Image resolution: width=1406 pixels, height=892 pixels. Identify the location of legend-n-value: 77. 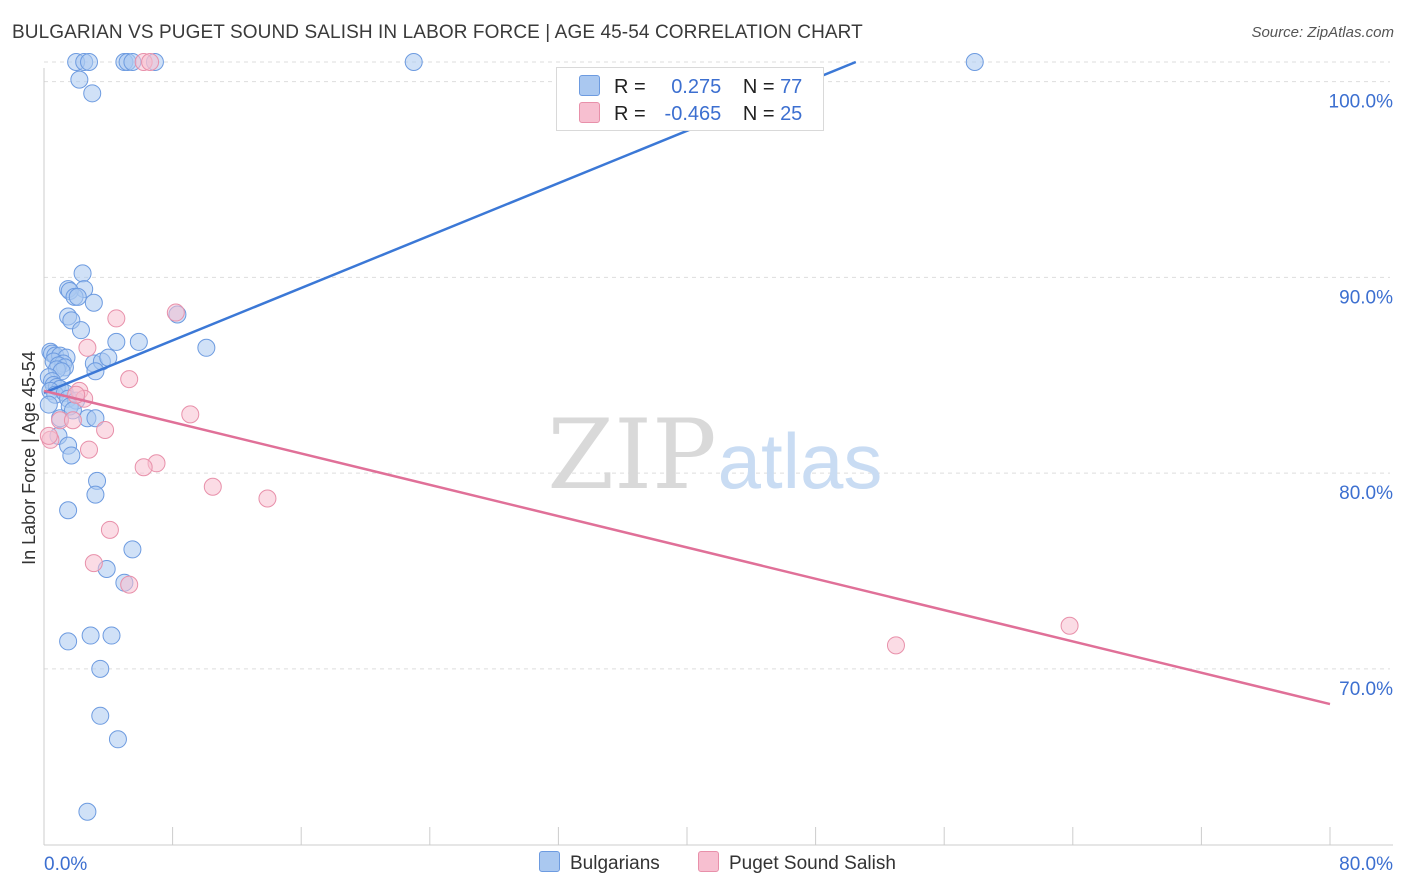
(791, 87).